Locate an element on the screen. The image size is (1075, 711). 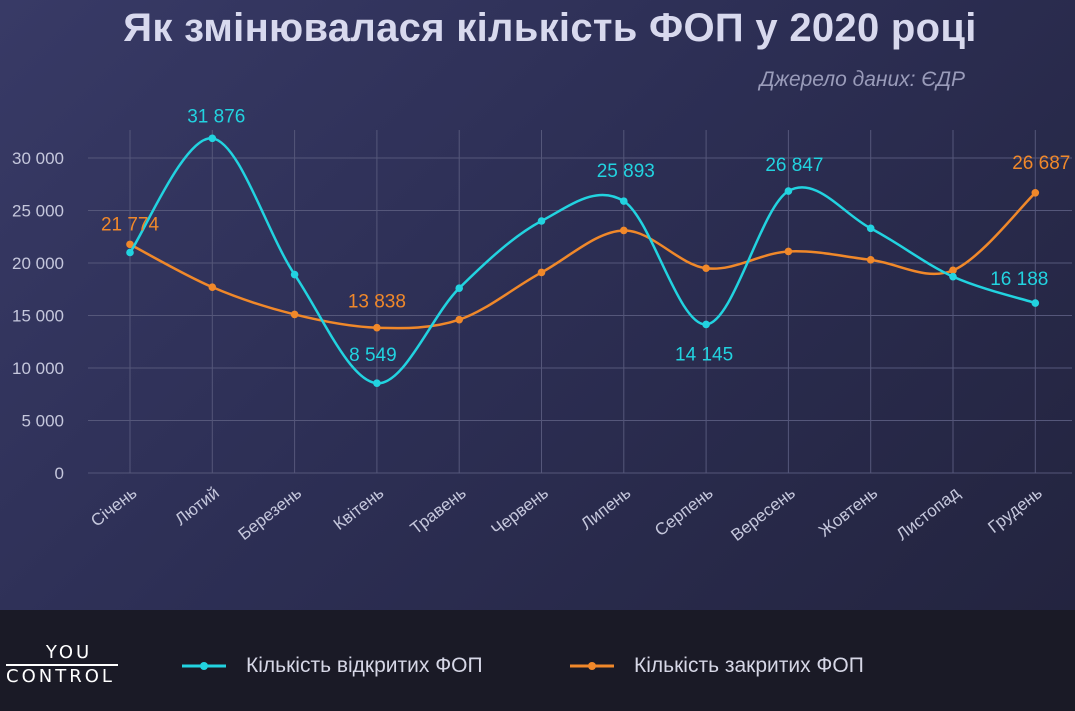
y-tick-label: 10 000 is located at coordinates (38, 368).